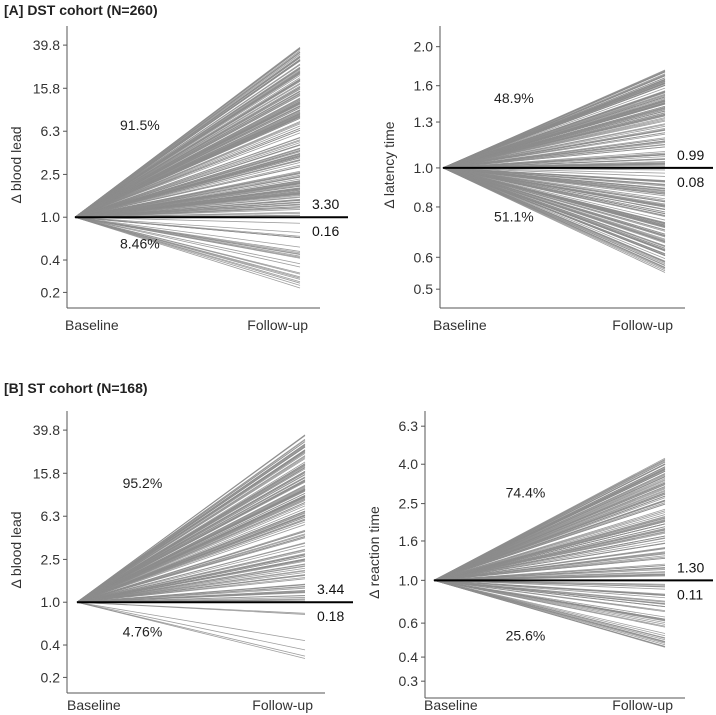 This screenshot has width=716, height=715. What do you see at coordinates (51, 292) in the screenshot?
I see `y-tick-label: 0.2` at bounding box center [51, 292].